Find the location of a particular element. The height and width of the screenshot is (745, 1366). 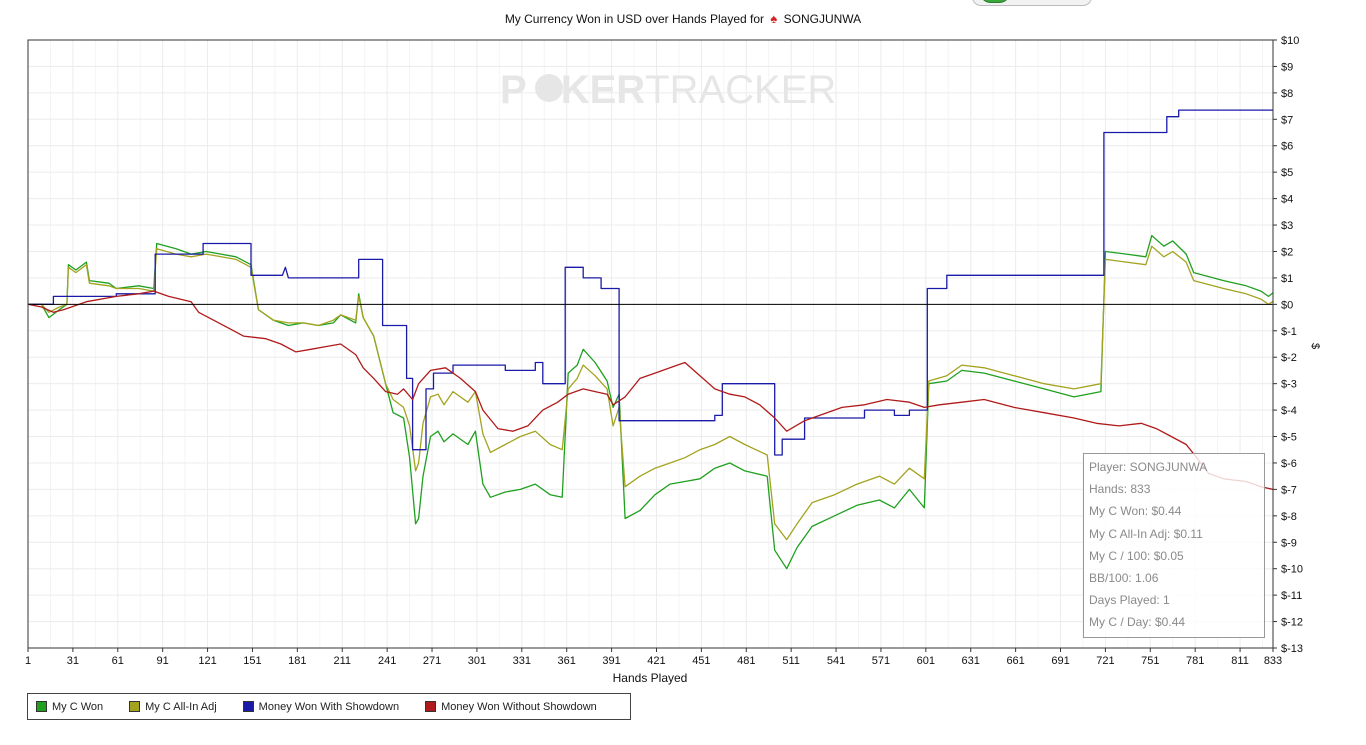

stat-allin-adj: My C All-In Adj: $0.11 is located at coordinates (1146, 533).